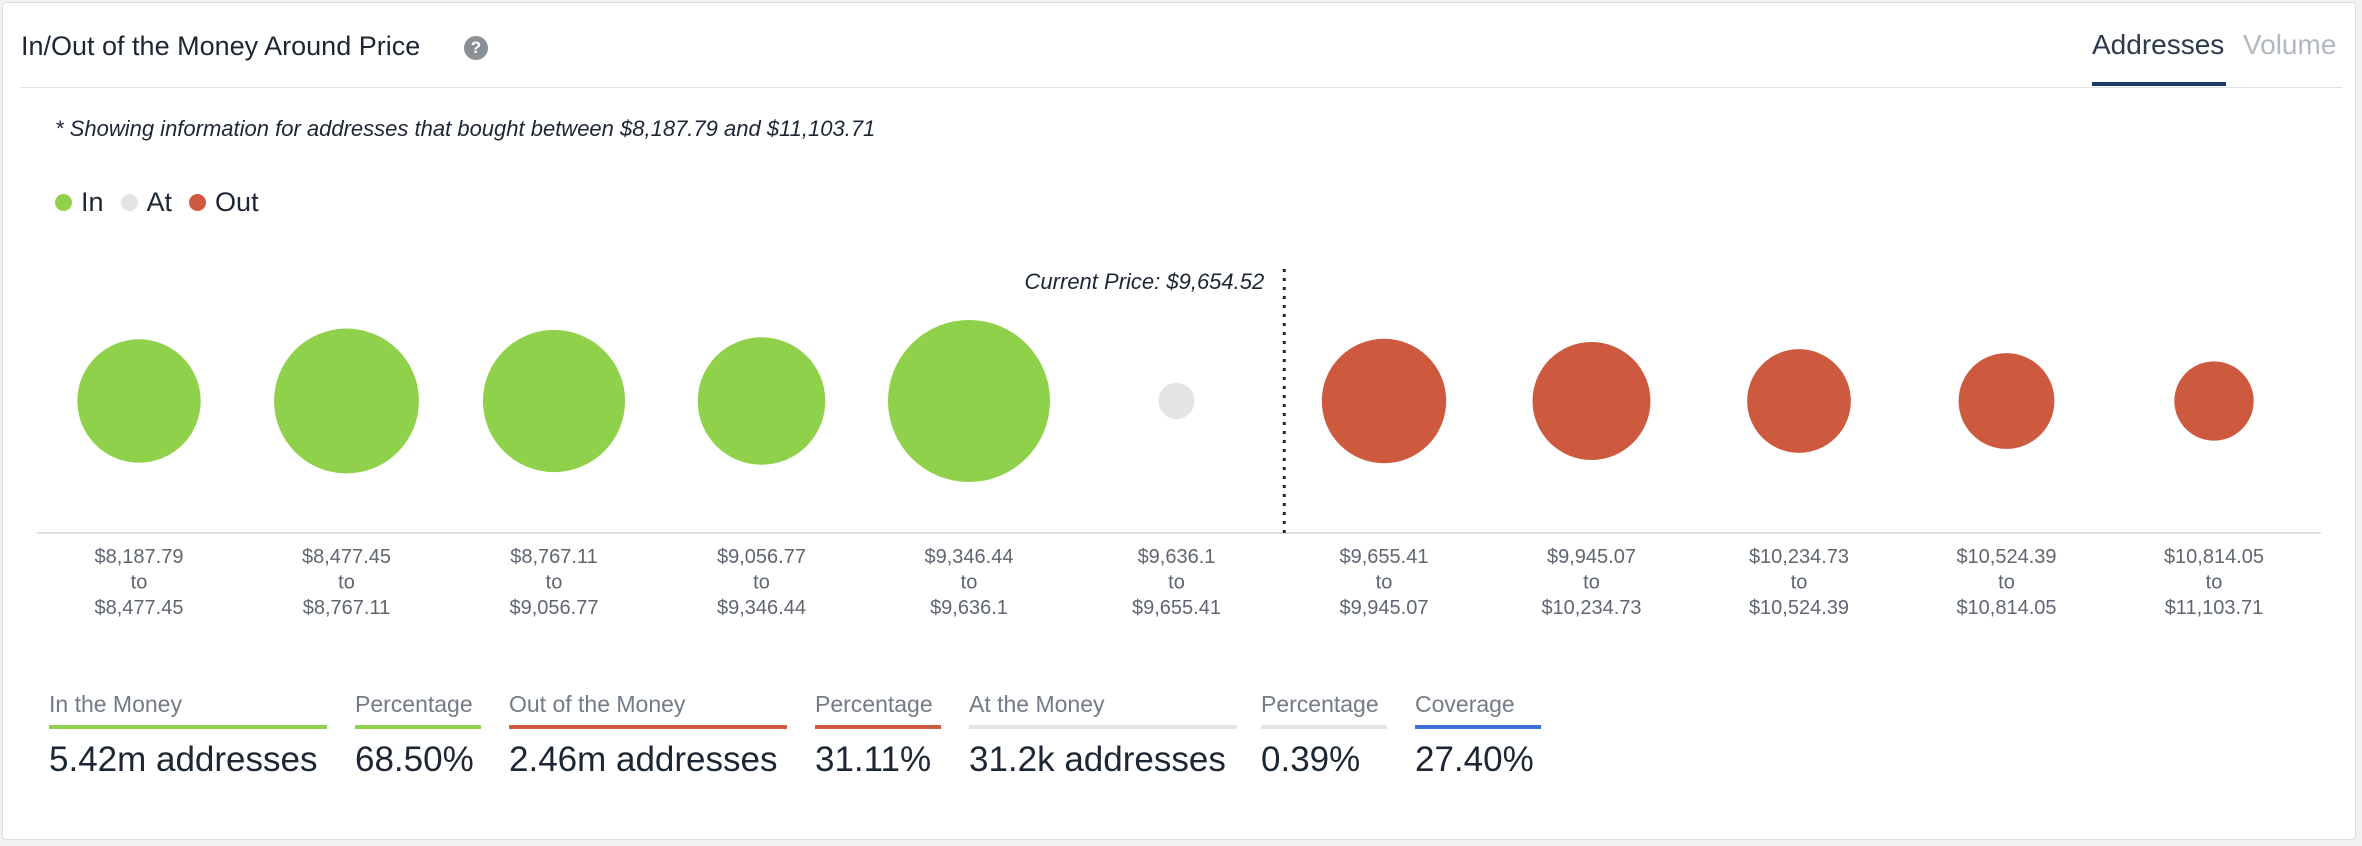 This screenshot has height=846, width=2362. Describe the element at coordinates (129, 202) in the screenshot. I see `at-dot-icon` at that location.